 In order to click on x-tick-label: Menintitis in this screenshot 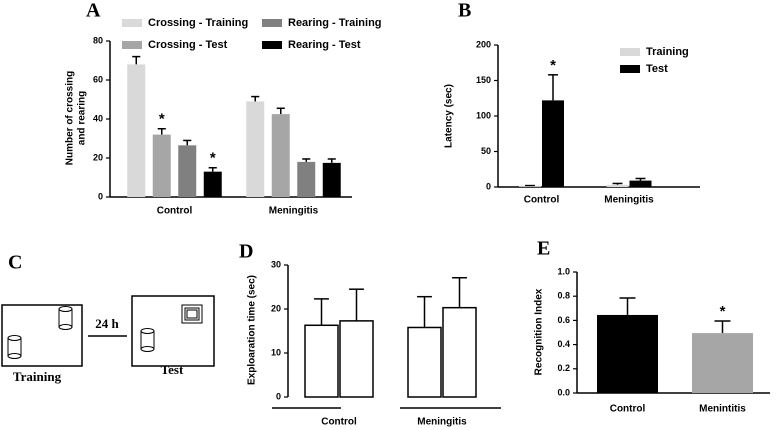, I will do `click(722, 409)`.